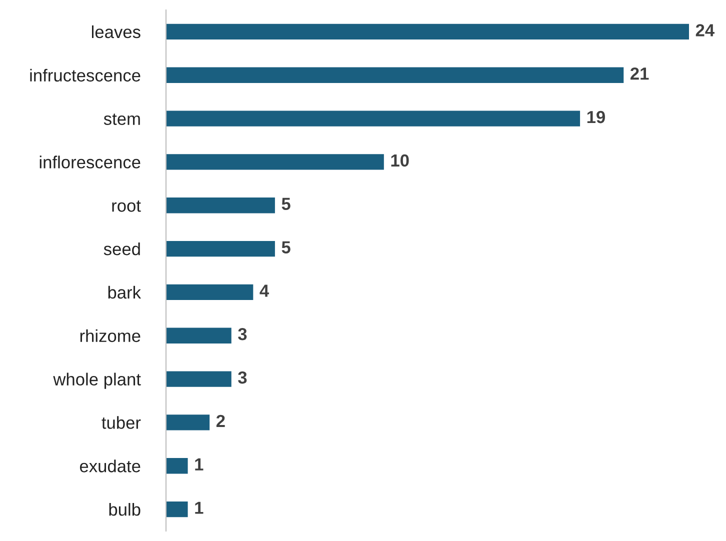  What do you see at coordinates (596, 117) in the screenshot?
I see `data-label: 19` at bounding box center [596, 117].